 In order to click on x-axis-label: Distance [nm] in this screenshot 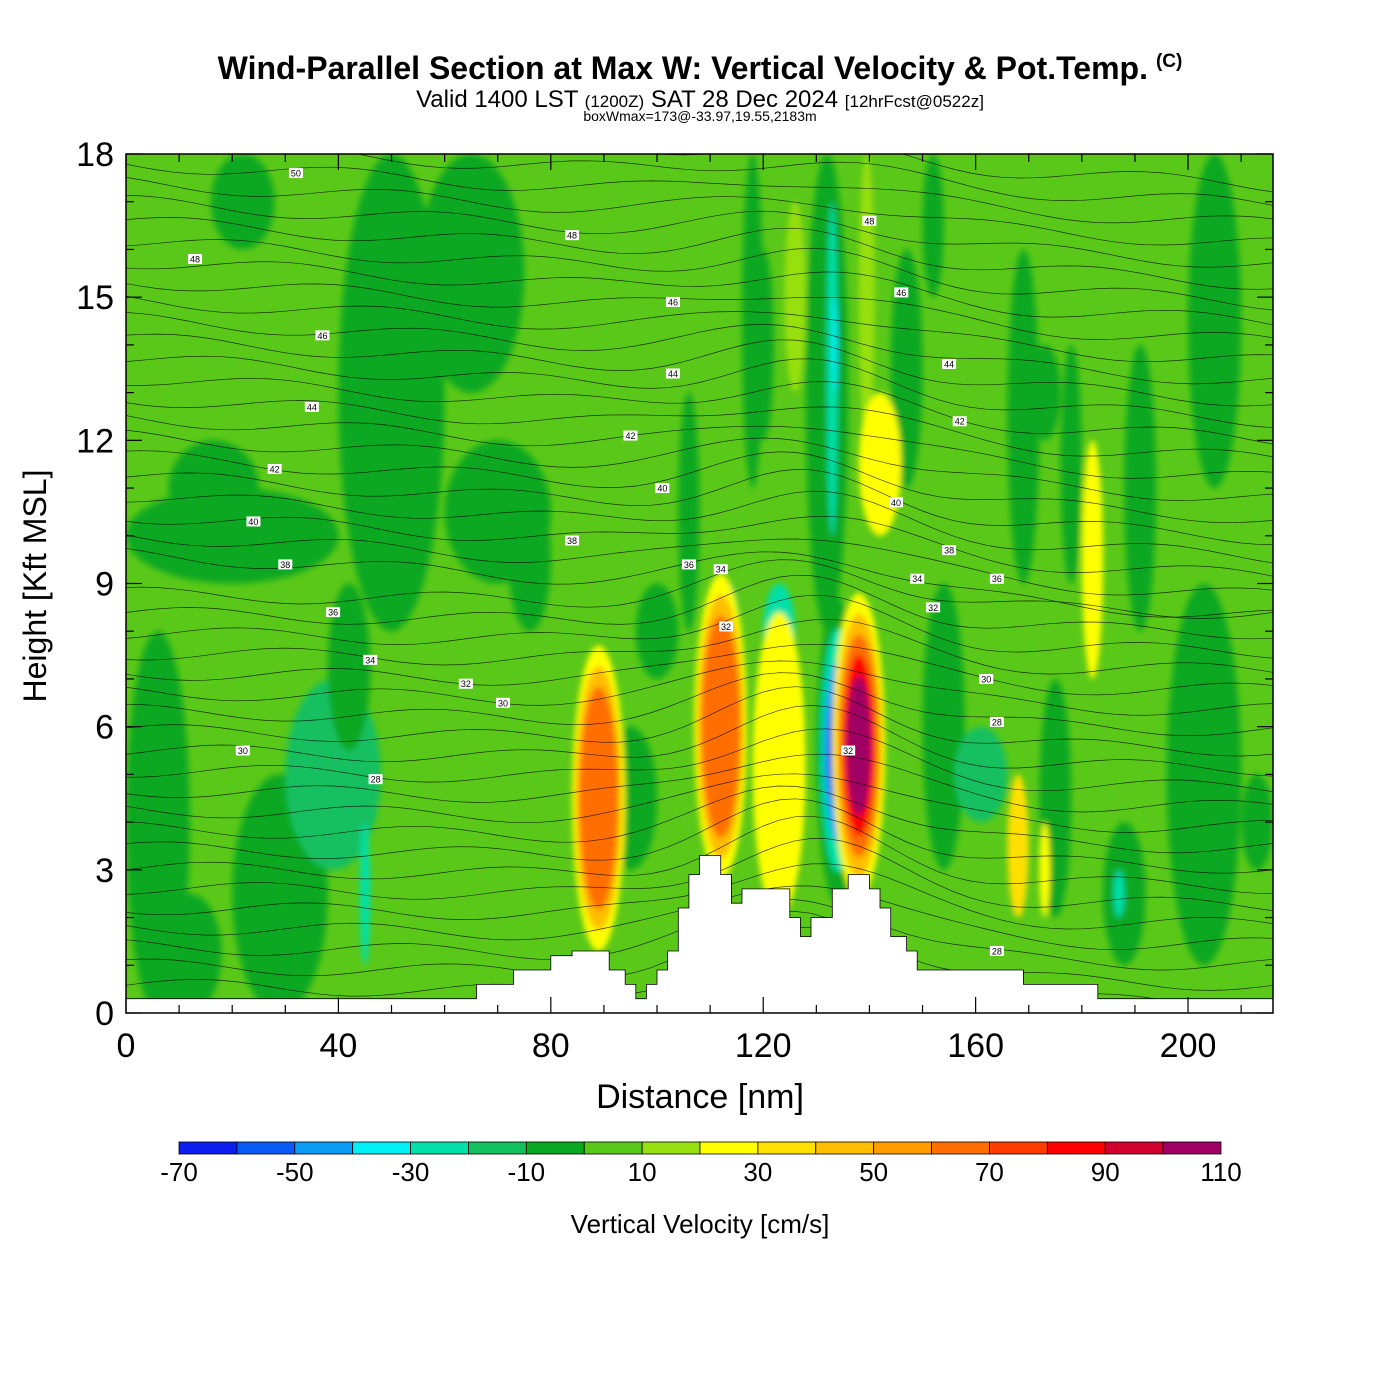, I will do `click(700, 1097)`.